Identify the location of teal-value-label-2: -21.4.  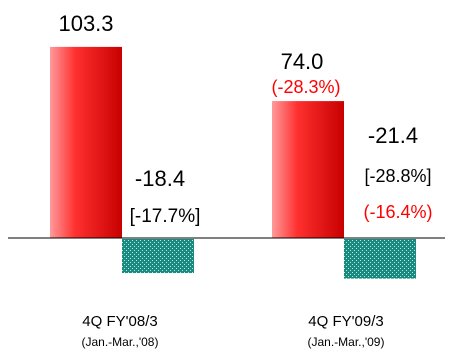
(393, 135).